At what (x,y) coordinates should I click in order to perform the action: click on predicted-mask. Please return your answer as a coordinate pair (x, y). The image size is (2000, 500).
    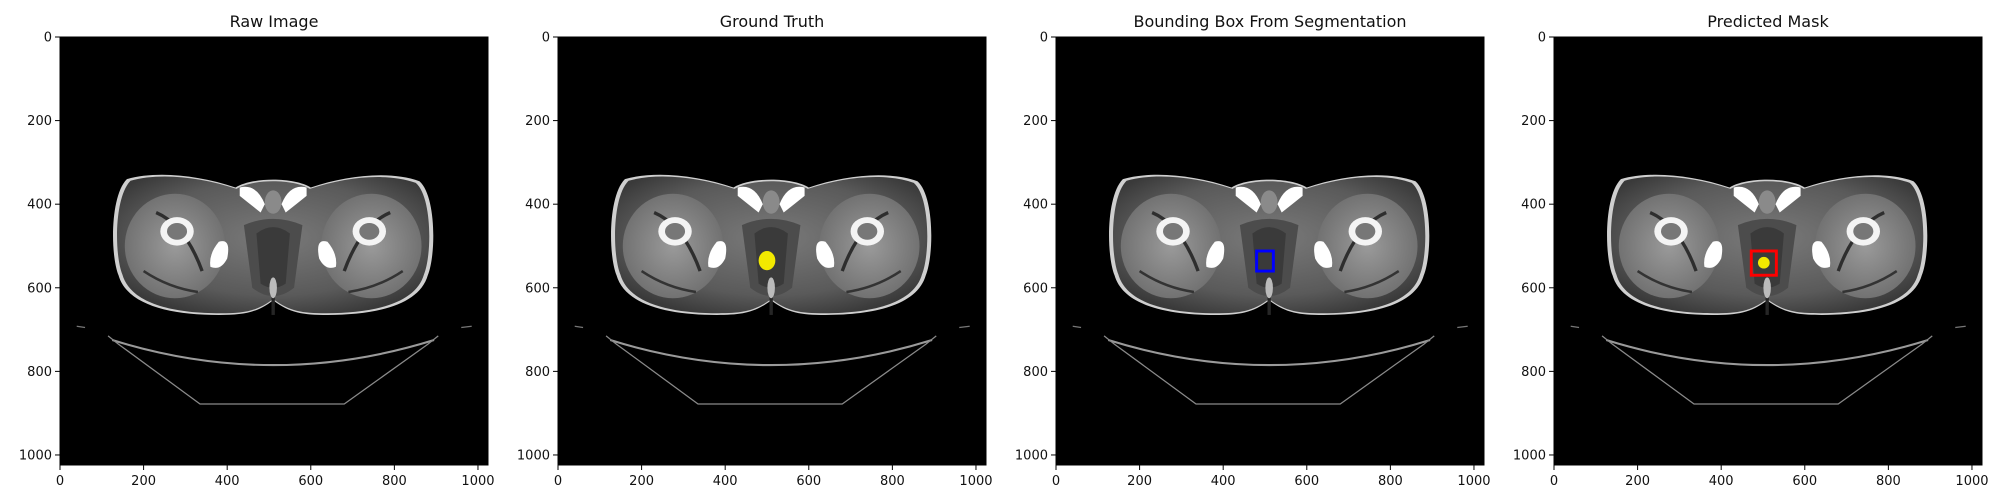
    Looking at the image, I should click on (1764, 263).